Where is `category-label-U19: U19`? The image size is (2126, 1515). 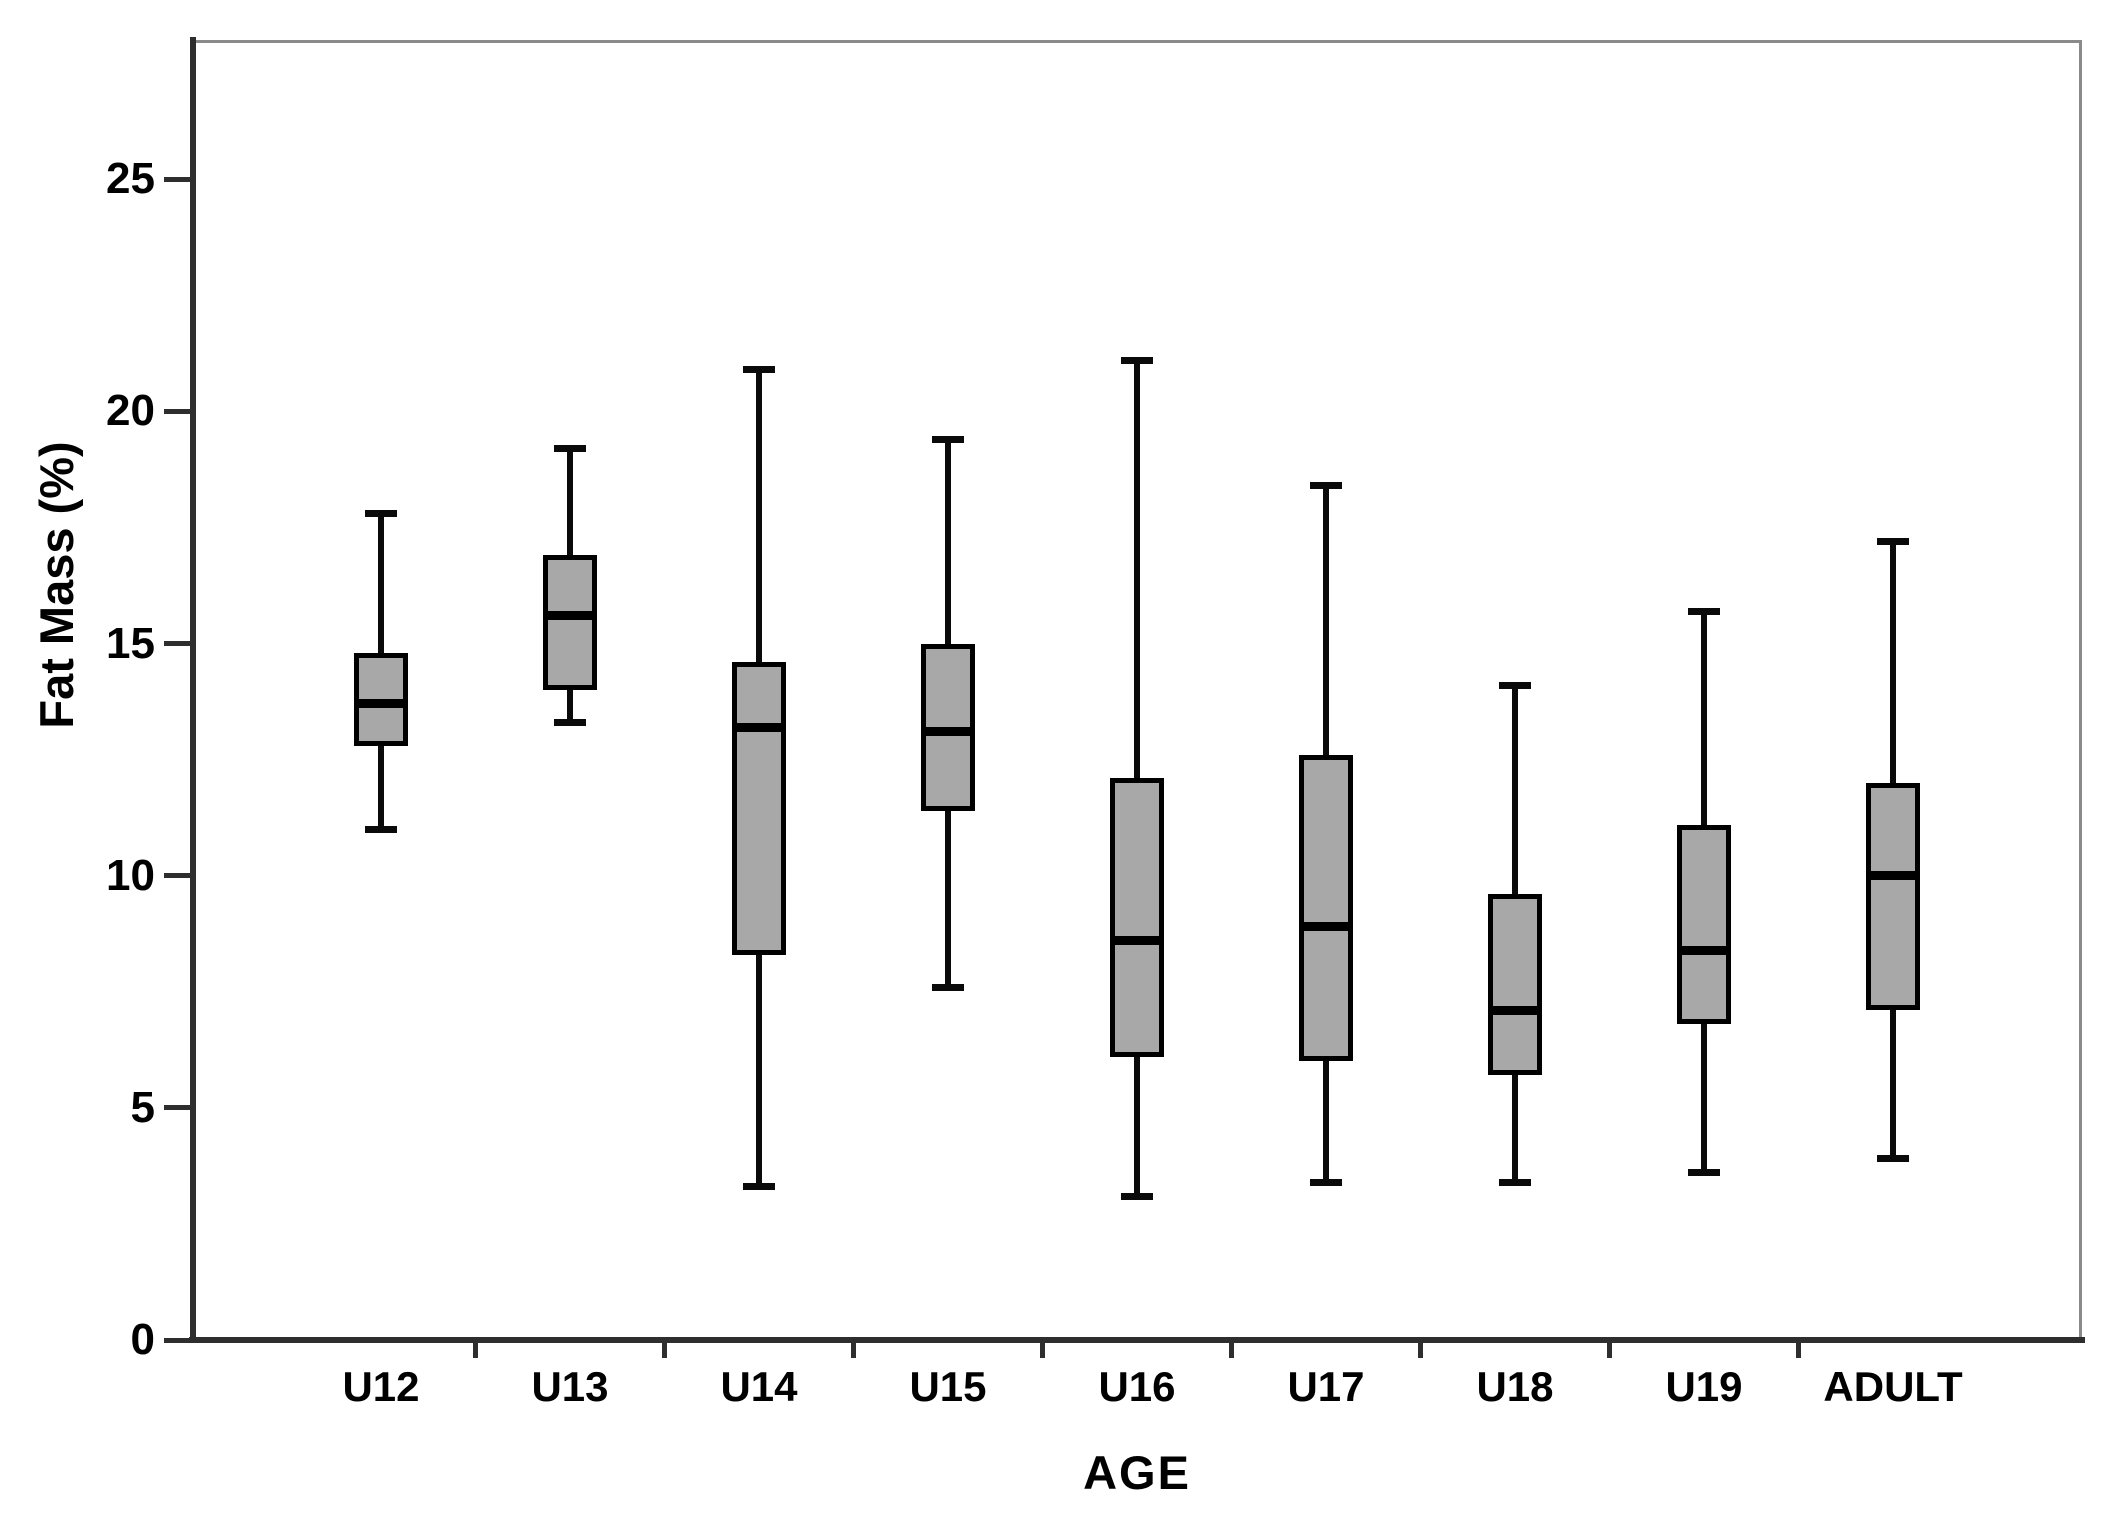
category-label-U19: U19 is located at coordinates (1704, 1386).